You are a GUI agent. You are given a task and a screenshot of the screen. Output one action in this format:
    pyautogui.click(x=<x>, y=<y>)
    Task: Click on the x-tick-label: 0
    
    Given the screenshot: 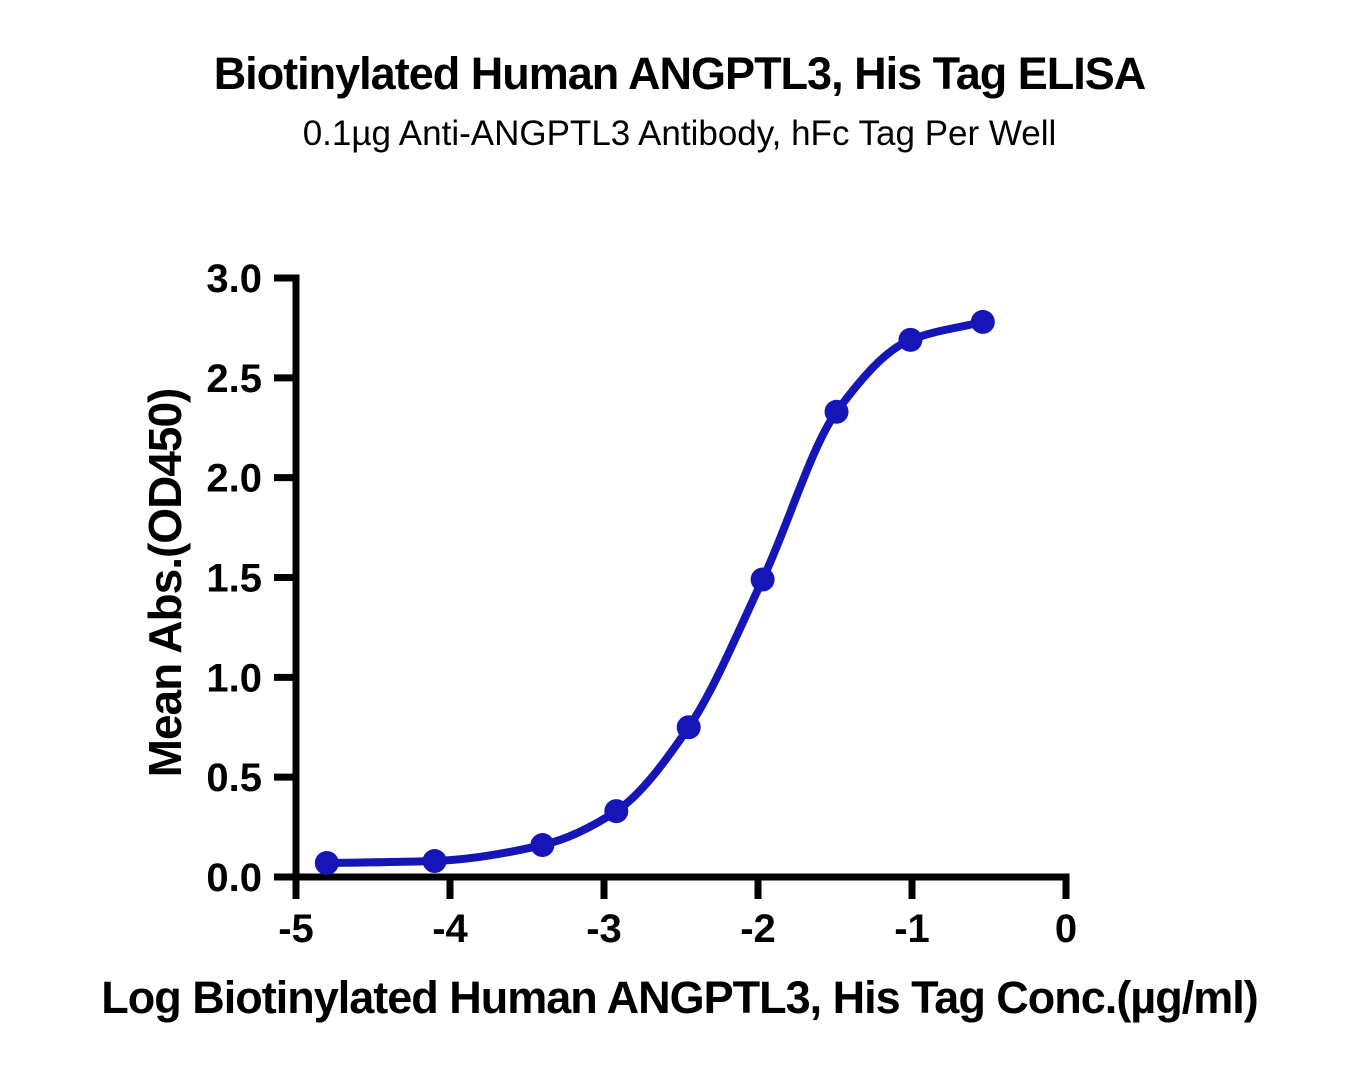 What is the action you would take?
    pyautogui.click(x=1066, y=929)
    